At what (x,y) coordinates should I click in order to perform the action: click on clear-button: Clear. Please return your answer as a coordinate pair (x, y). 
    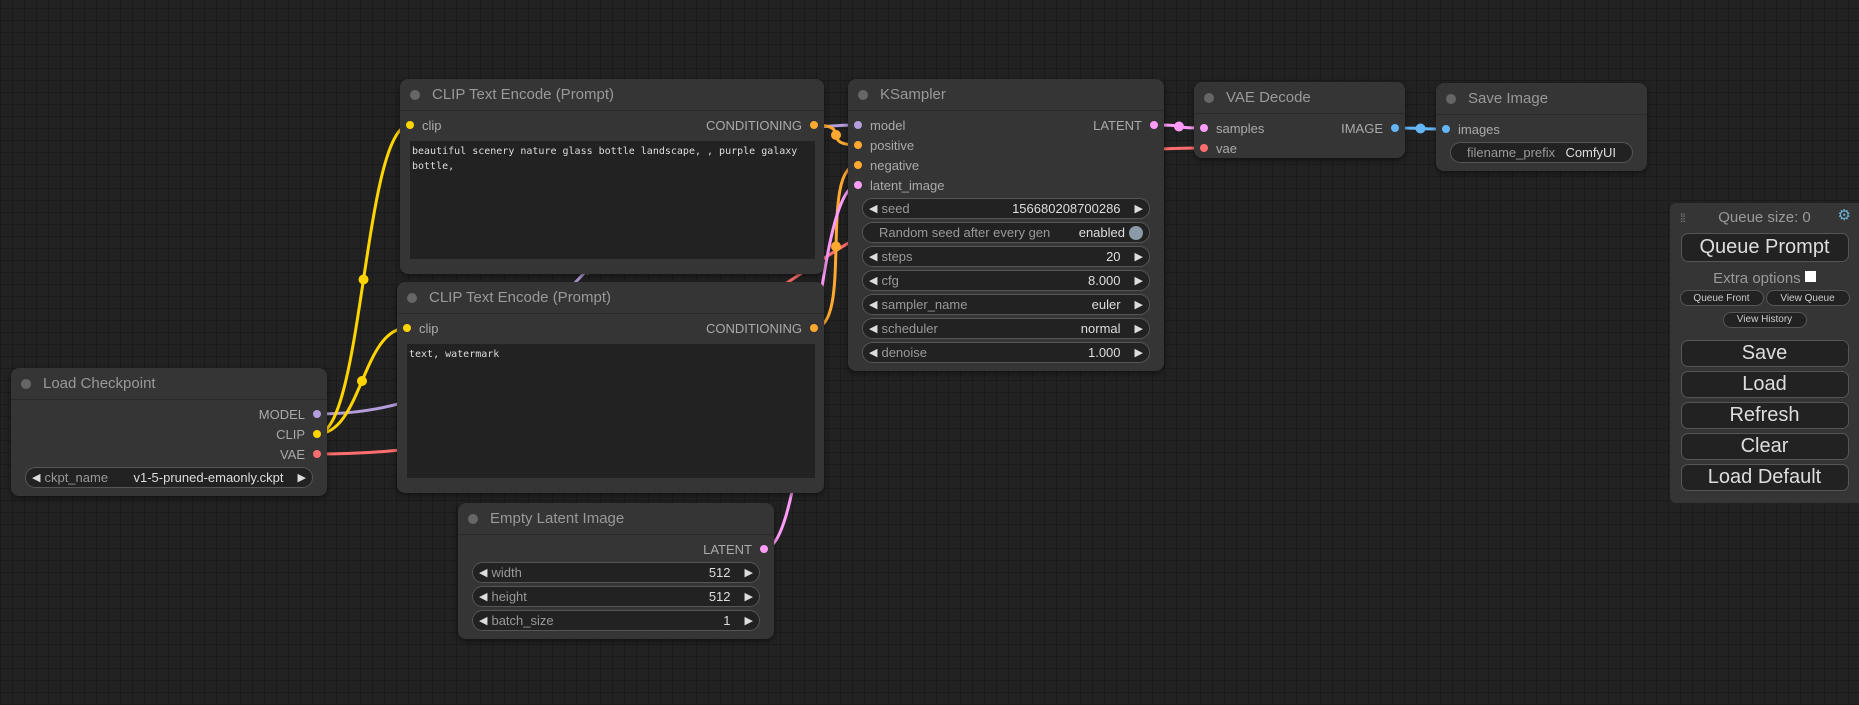
    Looking at the image, I should click on (1764, 446).